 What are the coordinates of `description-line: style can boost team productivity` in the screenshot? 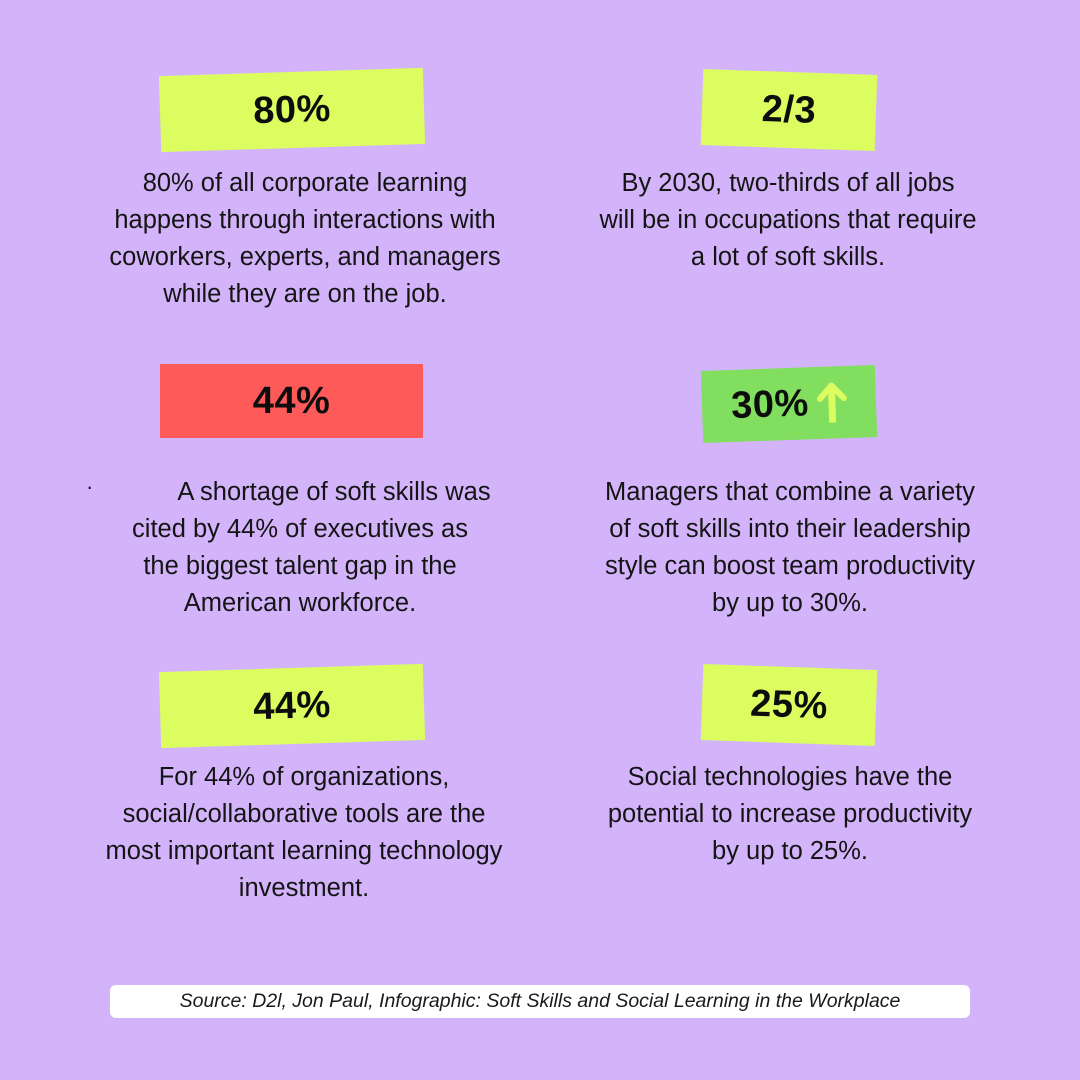 It's located at (790, 566).